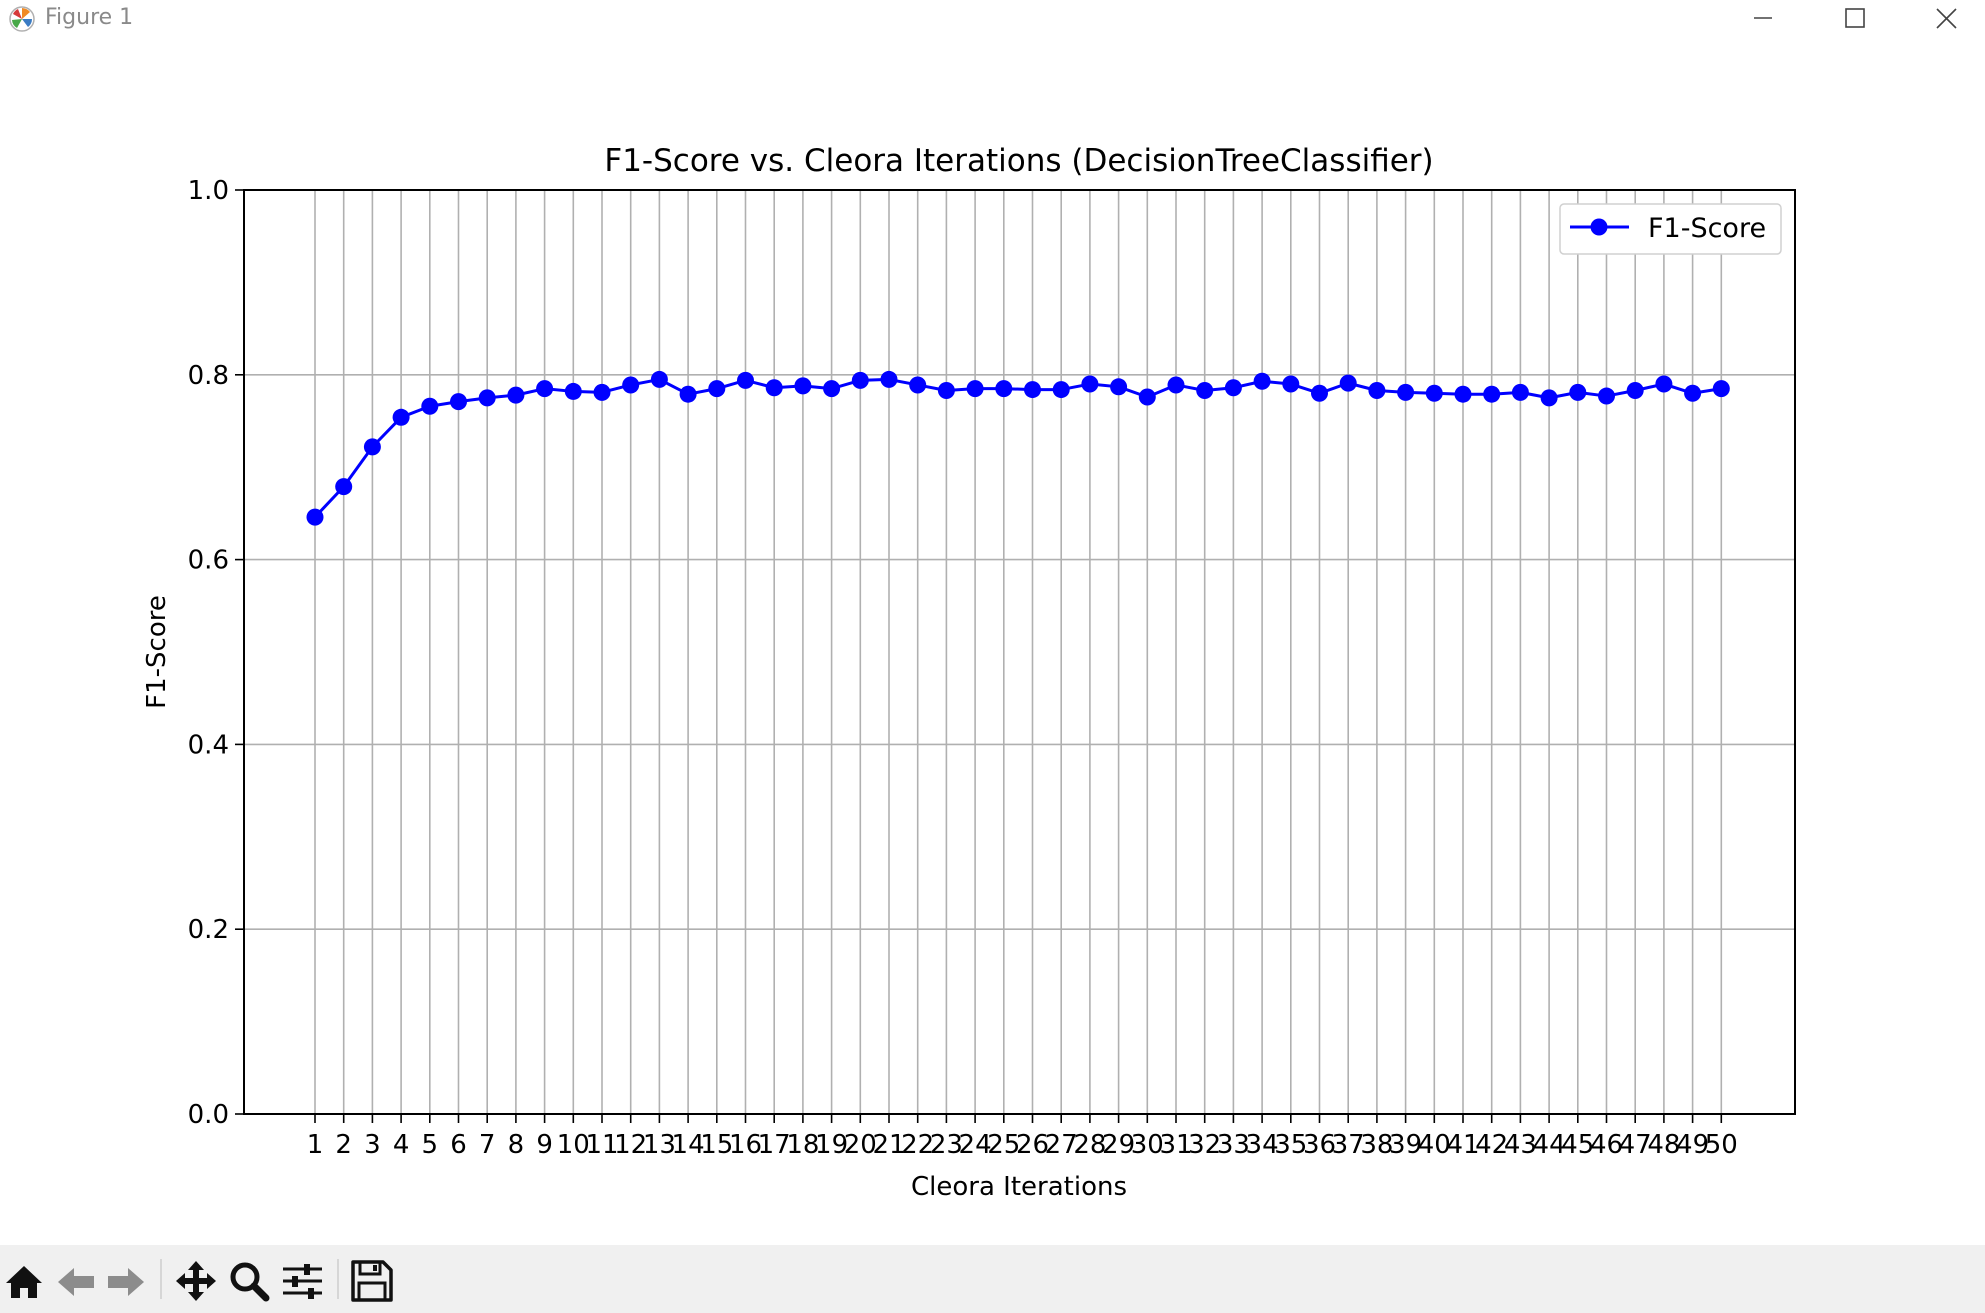  Describe the element at coordinates (1147, 1145) in the screenshot. I see `x-tick-label: 30` at that location.